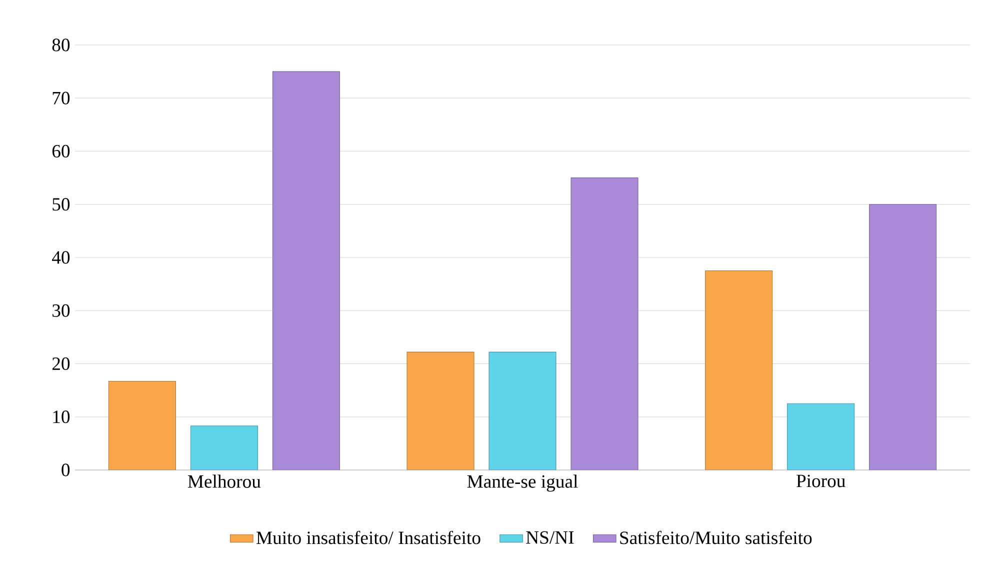 Image resolution: width=985 pixels, height=581 pixels. Describe the element at coordinates (61, 151) in the screenshot. I see `y-tick-label: 60` at that location.